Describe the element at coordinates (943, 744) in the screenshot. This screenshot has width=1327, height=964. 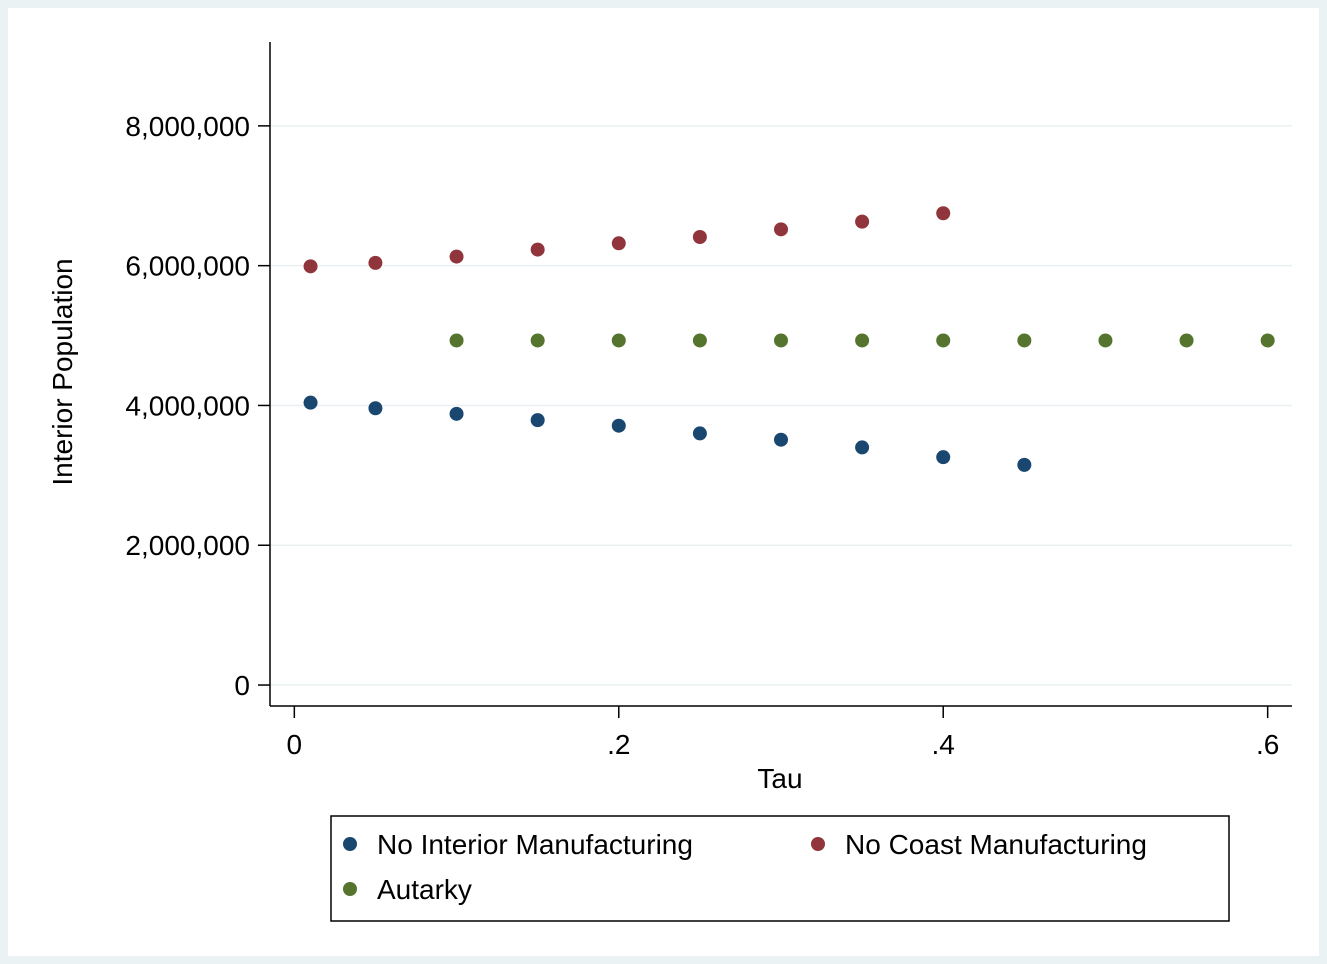
I see `x-tick-label: .4` at that location.